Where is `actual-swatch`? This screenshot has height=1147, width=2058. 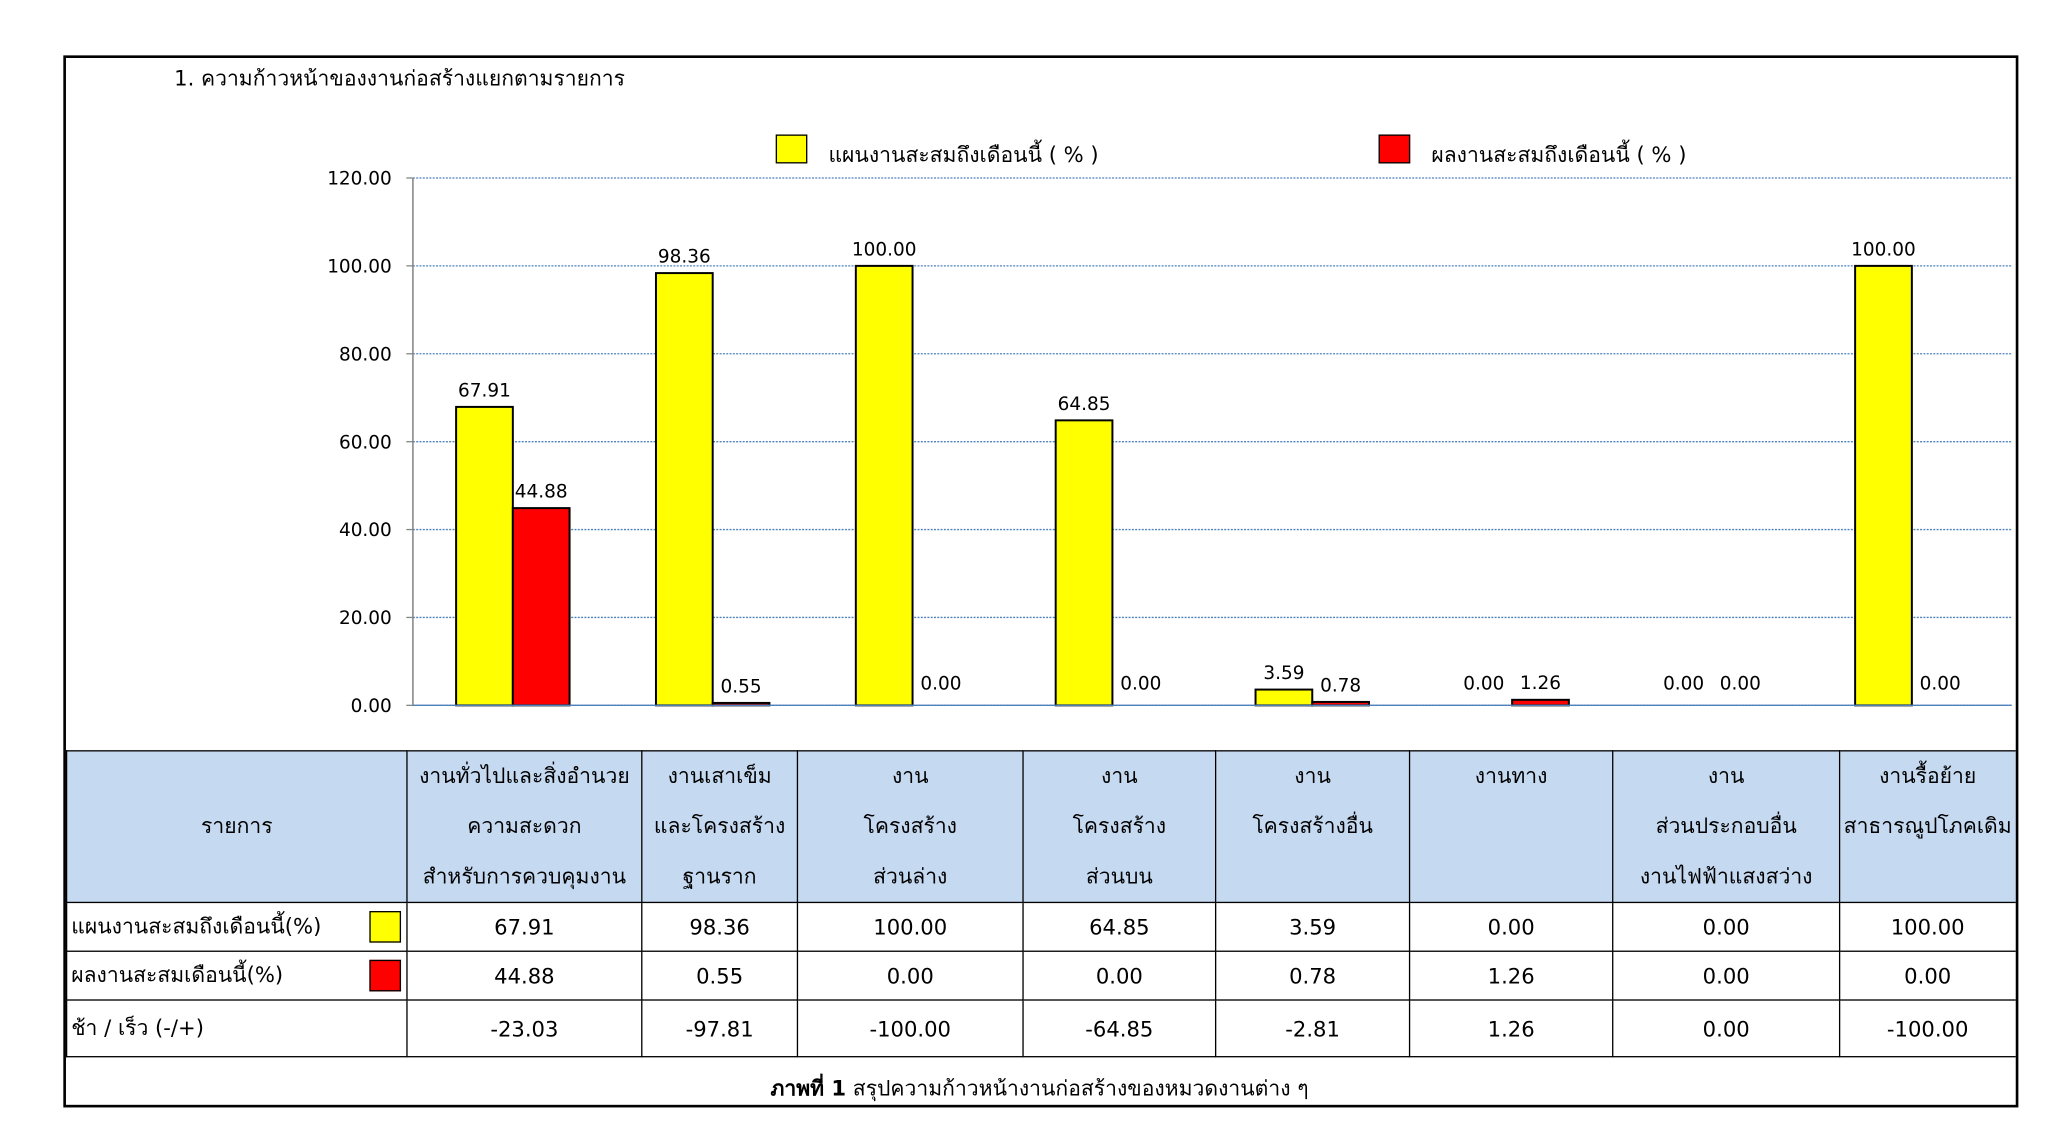 actual-swatch is located at coordinates (385, 975).